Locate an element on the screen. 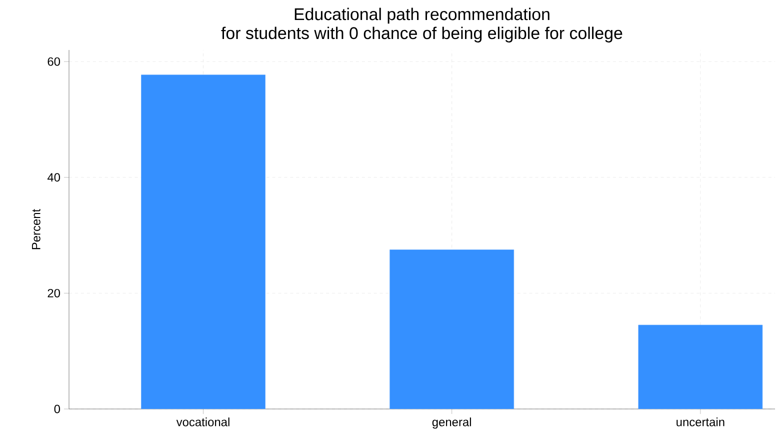 Image resolution: width=779 pixels, height=448 pixels. y-tick-label: 40 is located at coordinates (53, 177).